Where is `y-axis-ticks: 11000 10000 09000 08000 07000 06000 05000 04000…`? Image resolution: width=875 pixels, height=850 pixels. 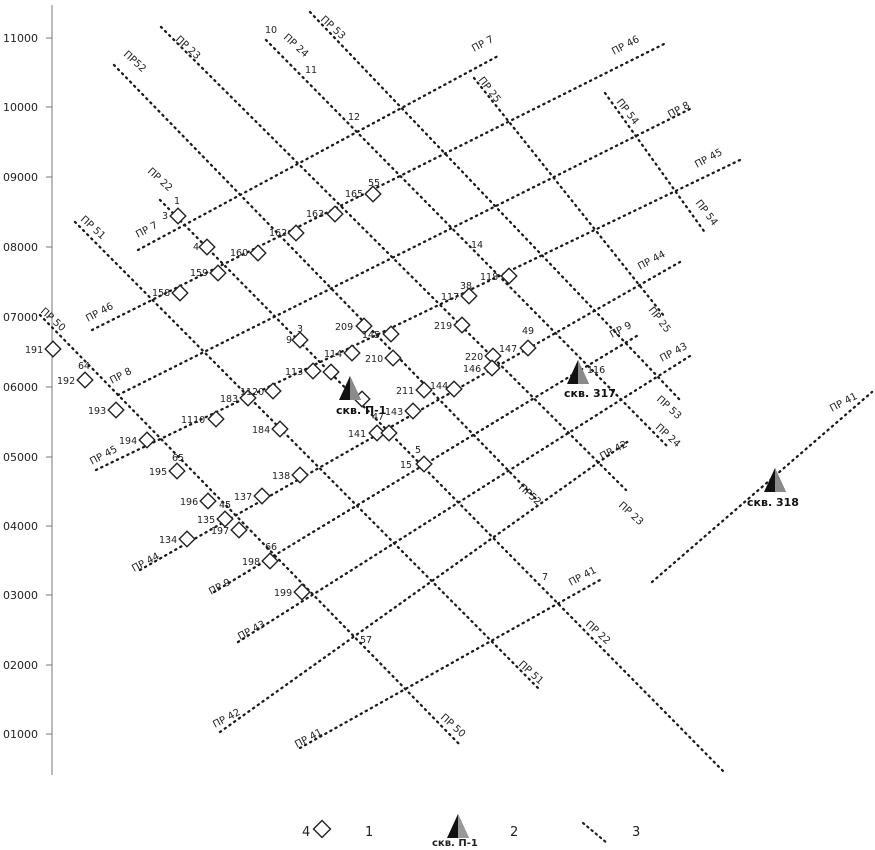
y-axis-ticks: 11000 10000 09000 08000 07000 06000 05000 04000… is located at coordinates (27, 386).